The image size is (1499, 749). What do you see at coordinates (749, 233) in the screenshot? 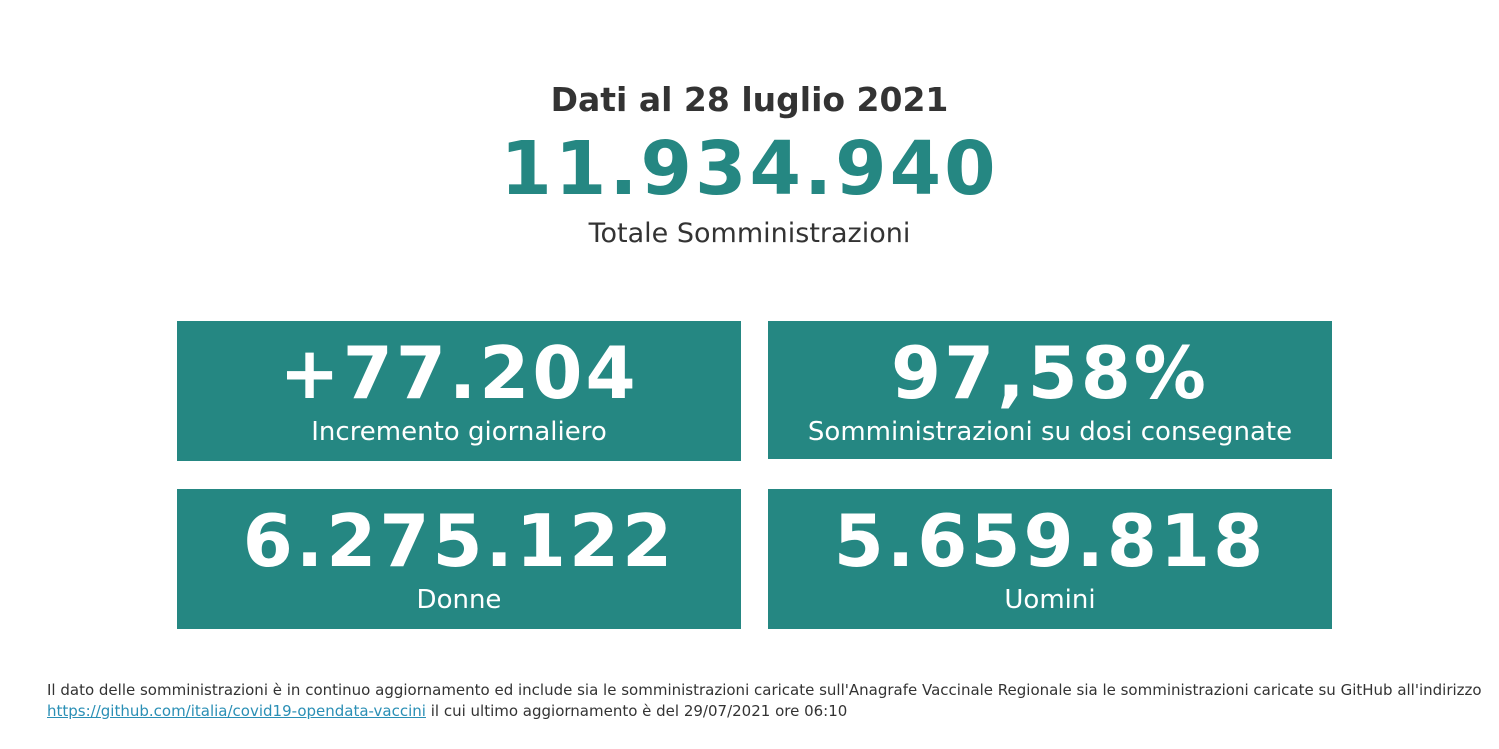
I see `total-administrations-label: Totale Somministrazioni` at bounding box center [749, 233].